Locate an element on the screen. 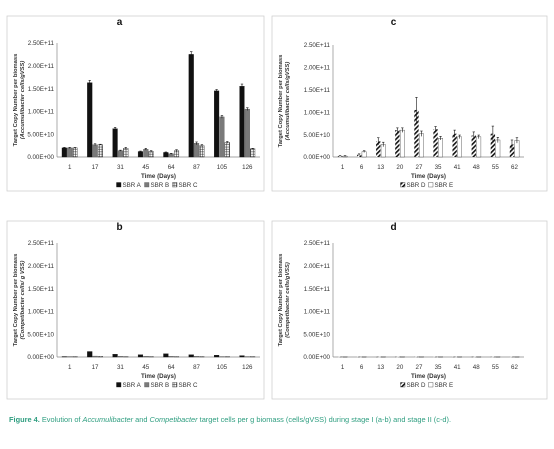 The height and width of the screenshot is (449, 554). y-axis-label: (Competibacter cells/gVSS) is located at coordinates (288, 300).